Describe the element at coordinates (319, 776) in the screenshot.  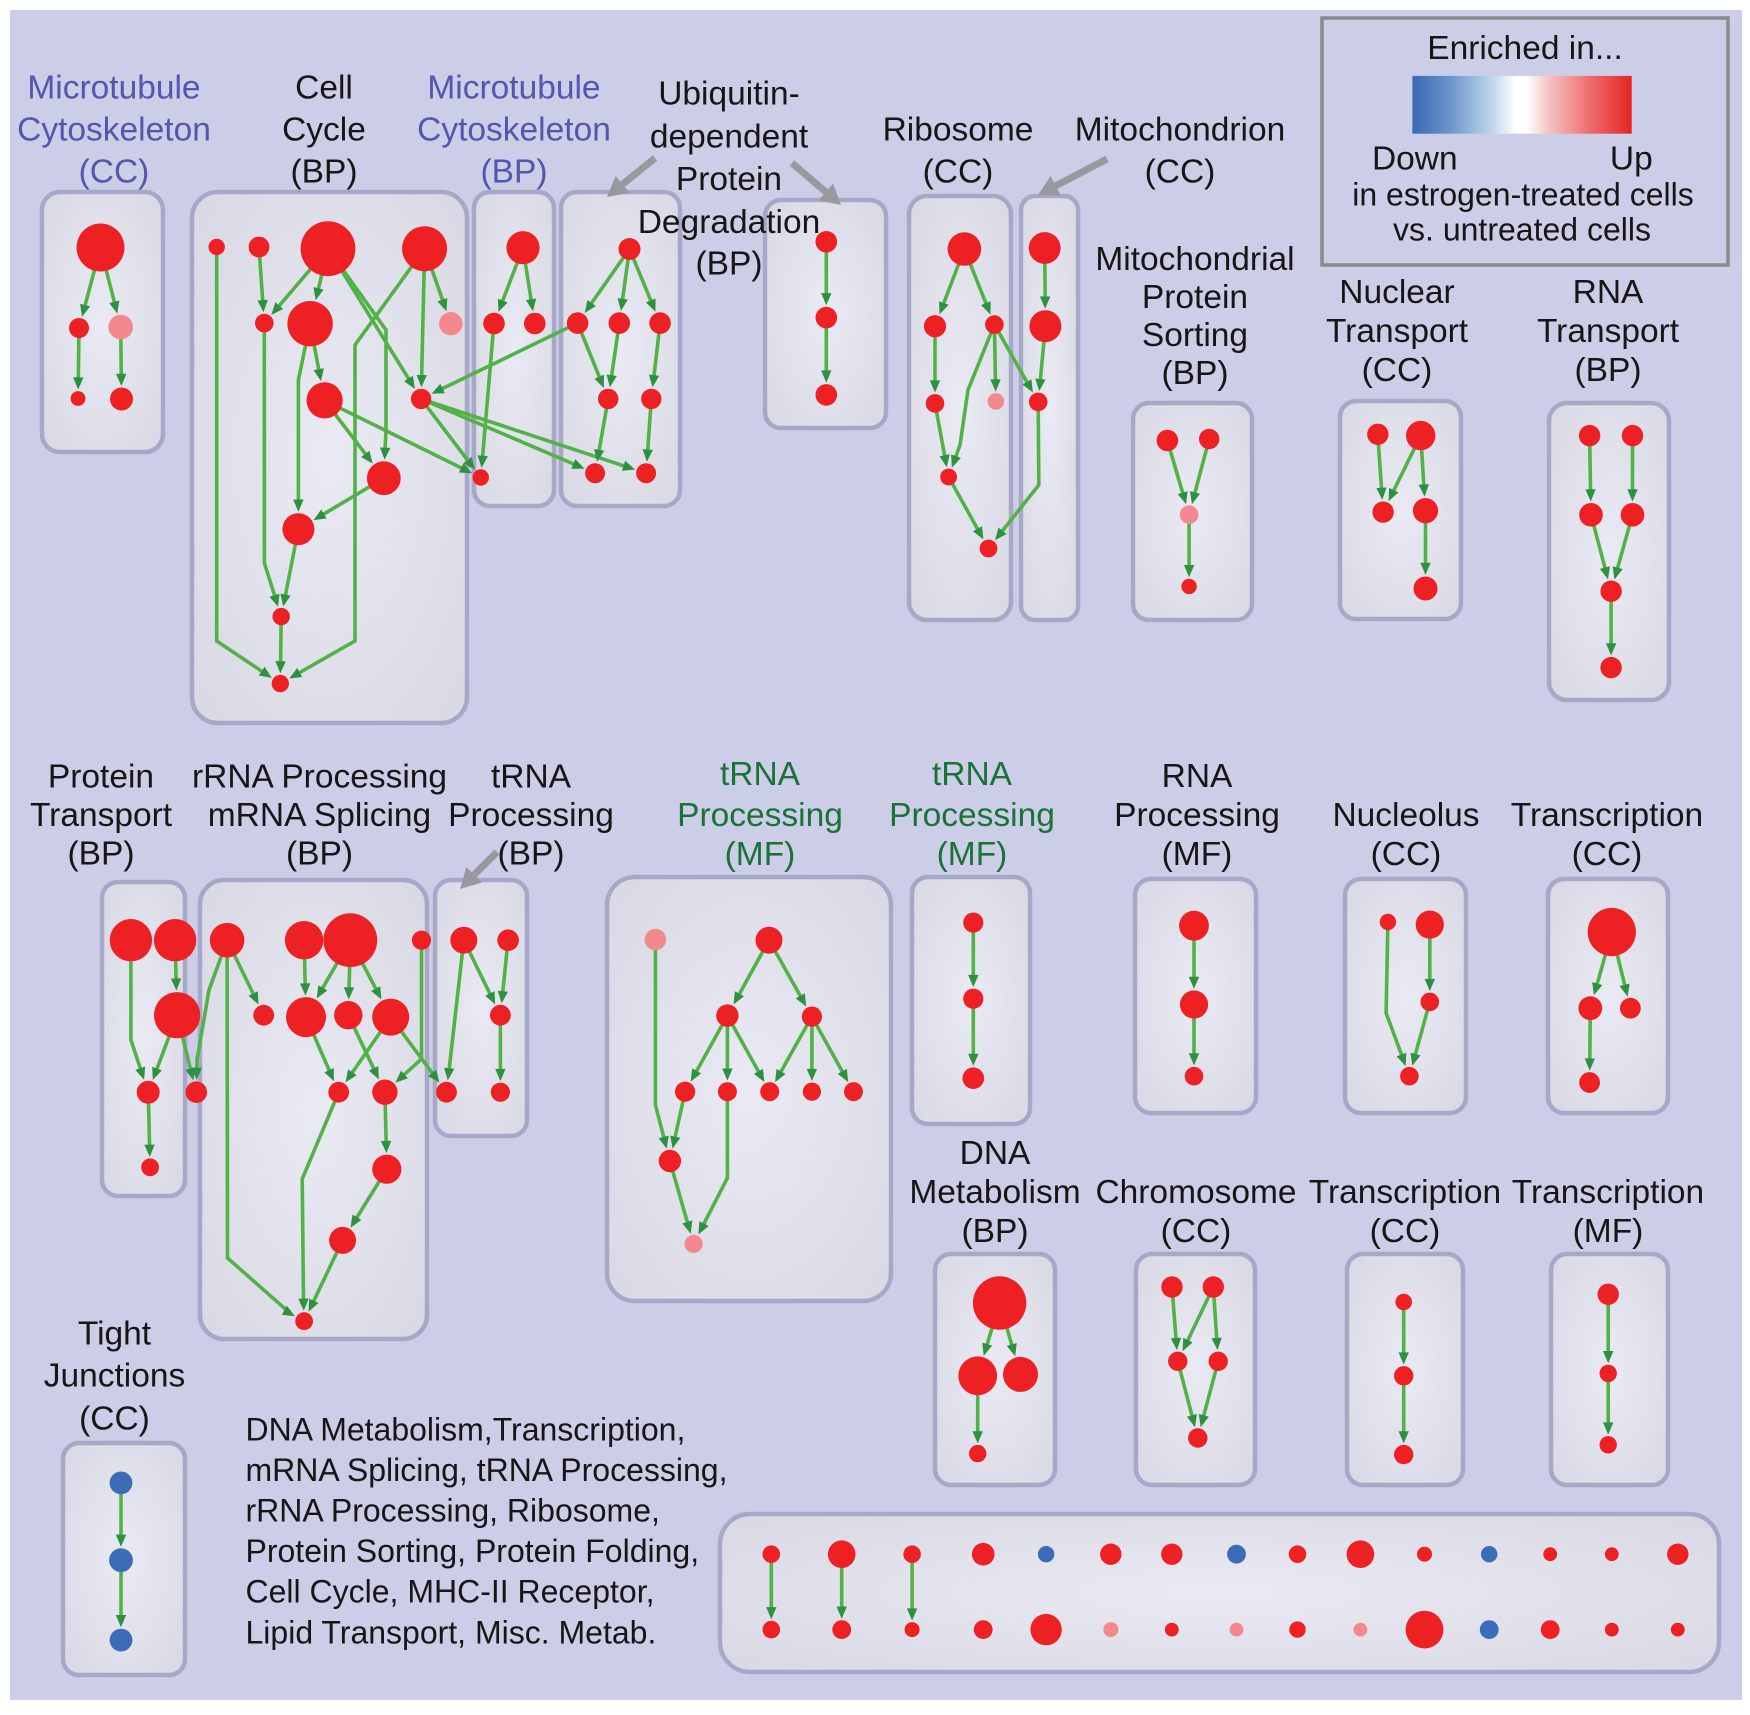
I see `svg-text: rRNA Processing` at that location.